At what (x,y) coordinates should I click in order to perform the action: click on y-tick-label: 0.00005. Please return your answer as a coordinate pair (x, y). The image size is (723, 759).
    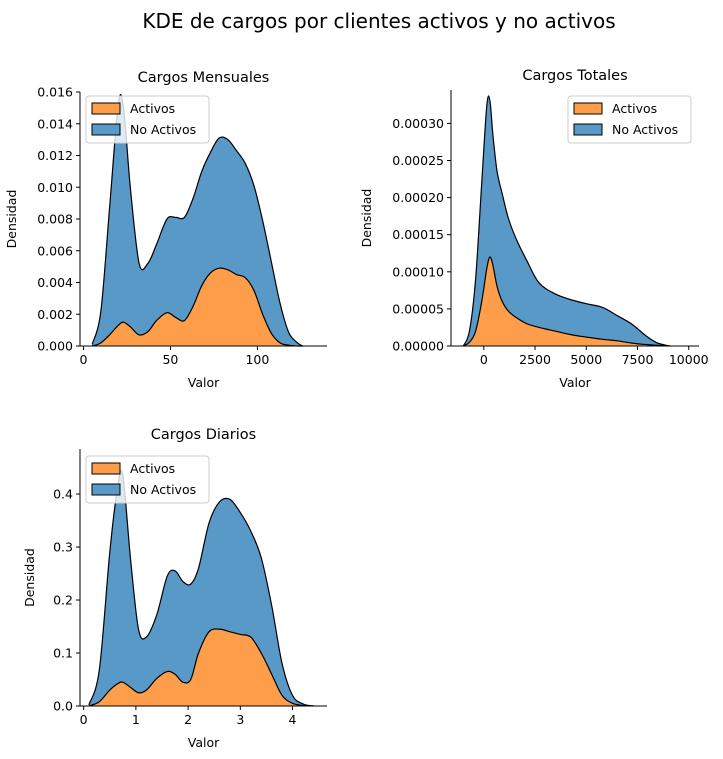
    Looking at the image, I should click on (418, 308).